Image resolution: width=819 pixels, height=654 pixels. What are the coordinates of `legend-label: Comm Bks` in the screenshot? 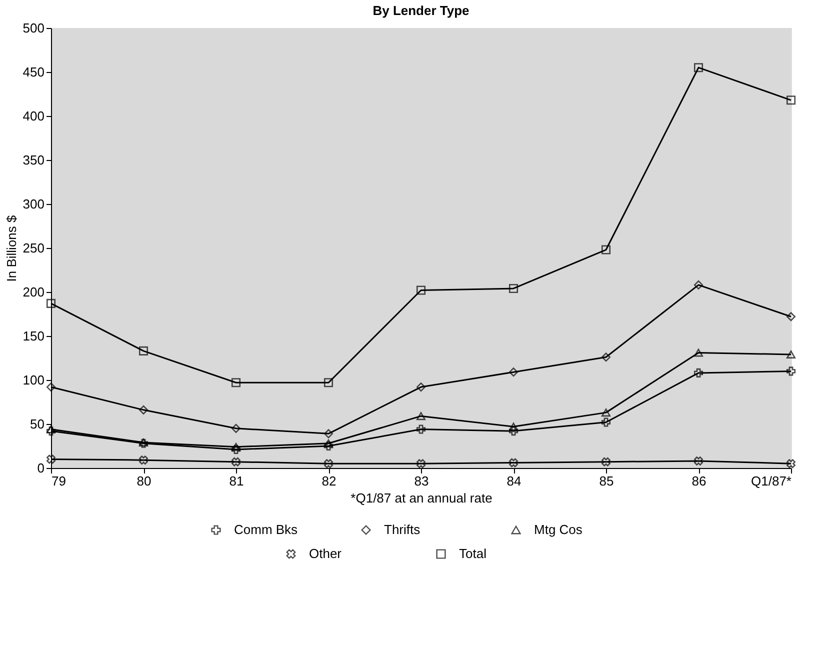 It's located at (266, 529).